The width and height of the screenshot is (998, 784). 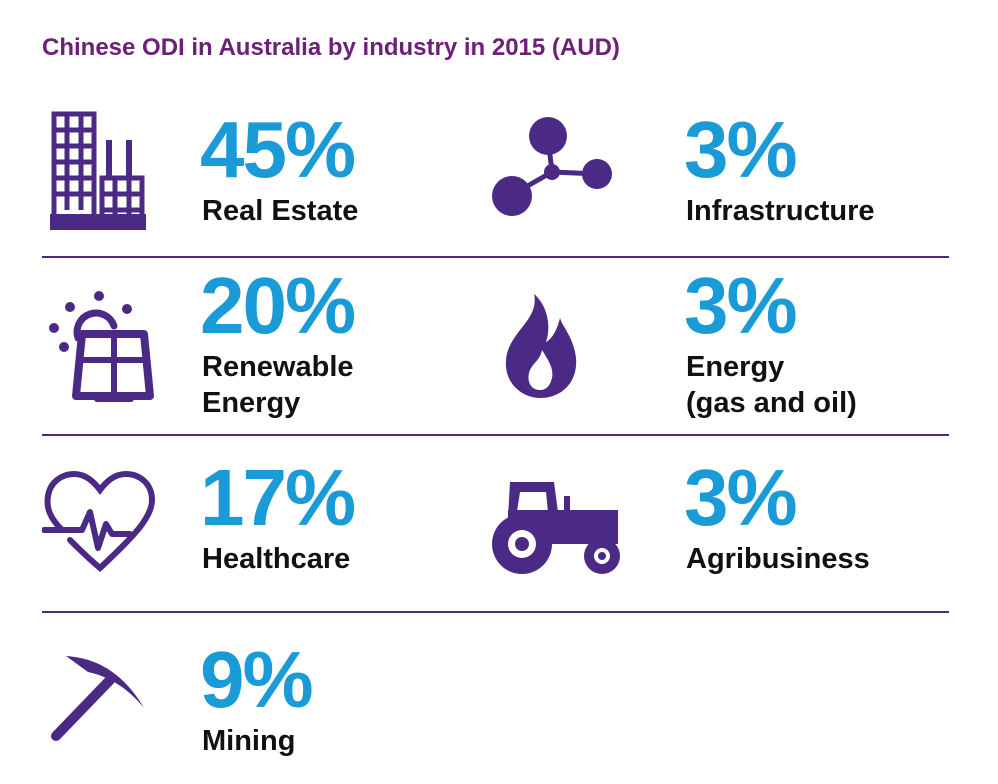 I want to click on percent-value: 9%, so click(x=257, y=679).